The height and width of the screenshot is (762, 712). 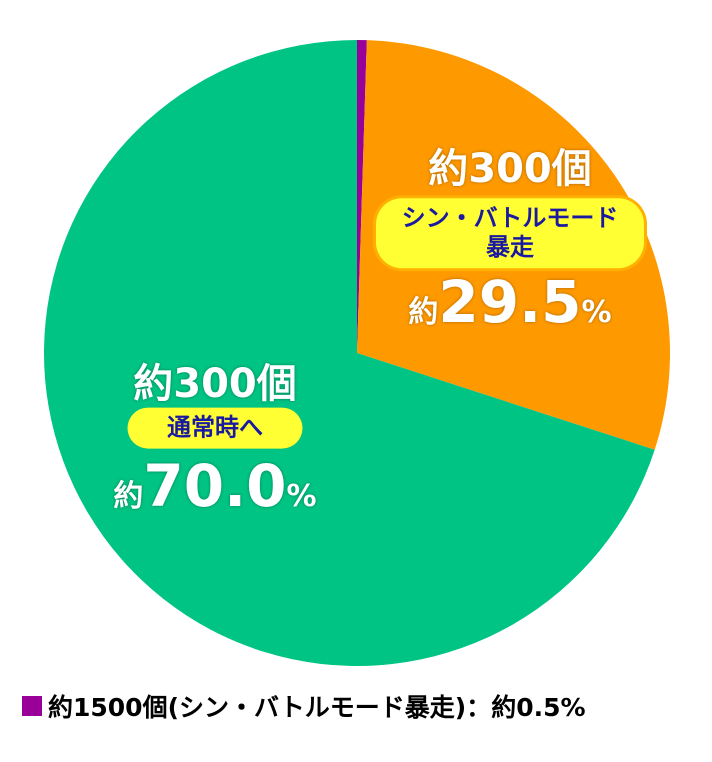 I want to click on category-badge: シン・バトルモード暴走, so click(x=510, y=233).